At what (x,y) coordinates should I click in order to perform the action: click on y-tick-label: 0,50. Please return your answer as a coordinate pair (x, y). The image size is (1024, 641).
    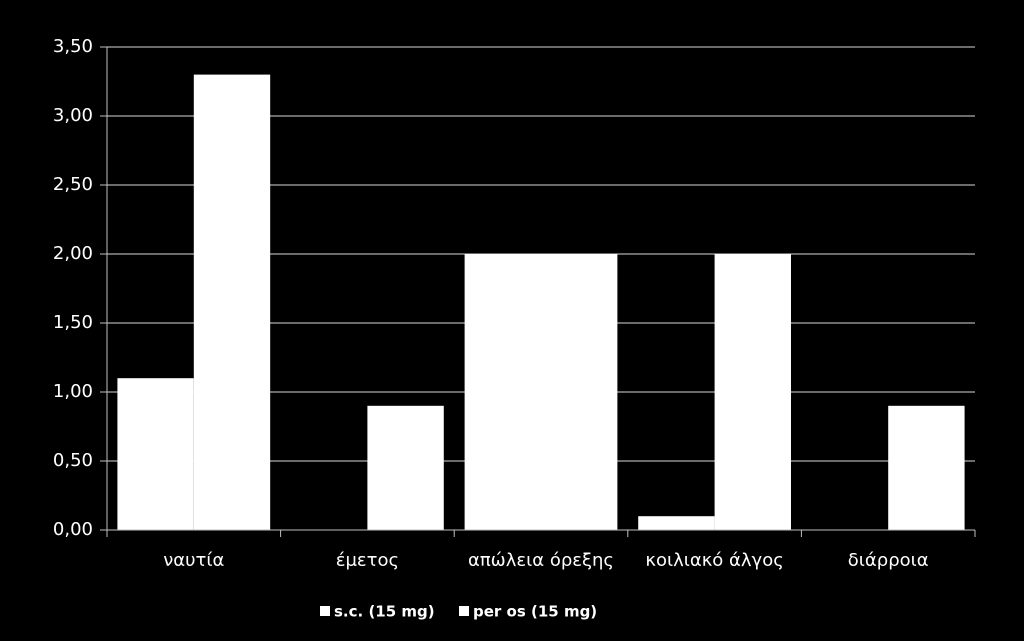
    Looking at the image, I should click on (73, 460).